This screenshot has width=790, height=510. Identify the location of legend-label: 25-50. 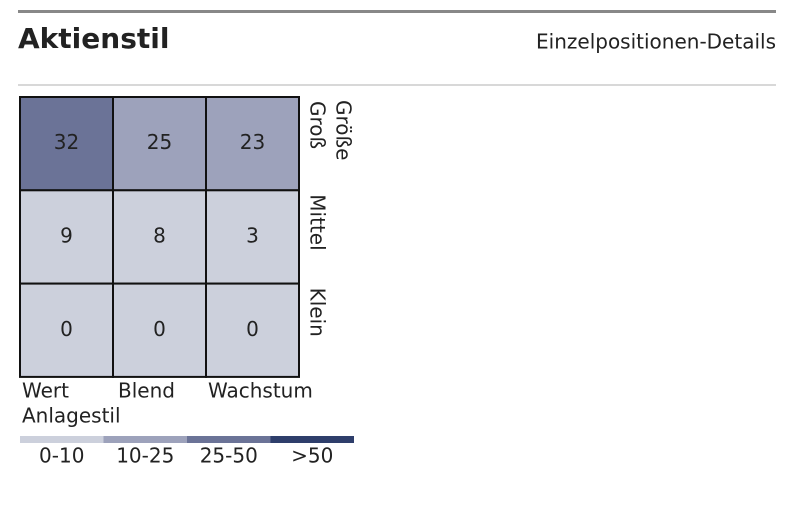
(229, 456).